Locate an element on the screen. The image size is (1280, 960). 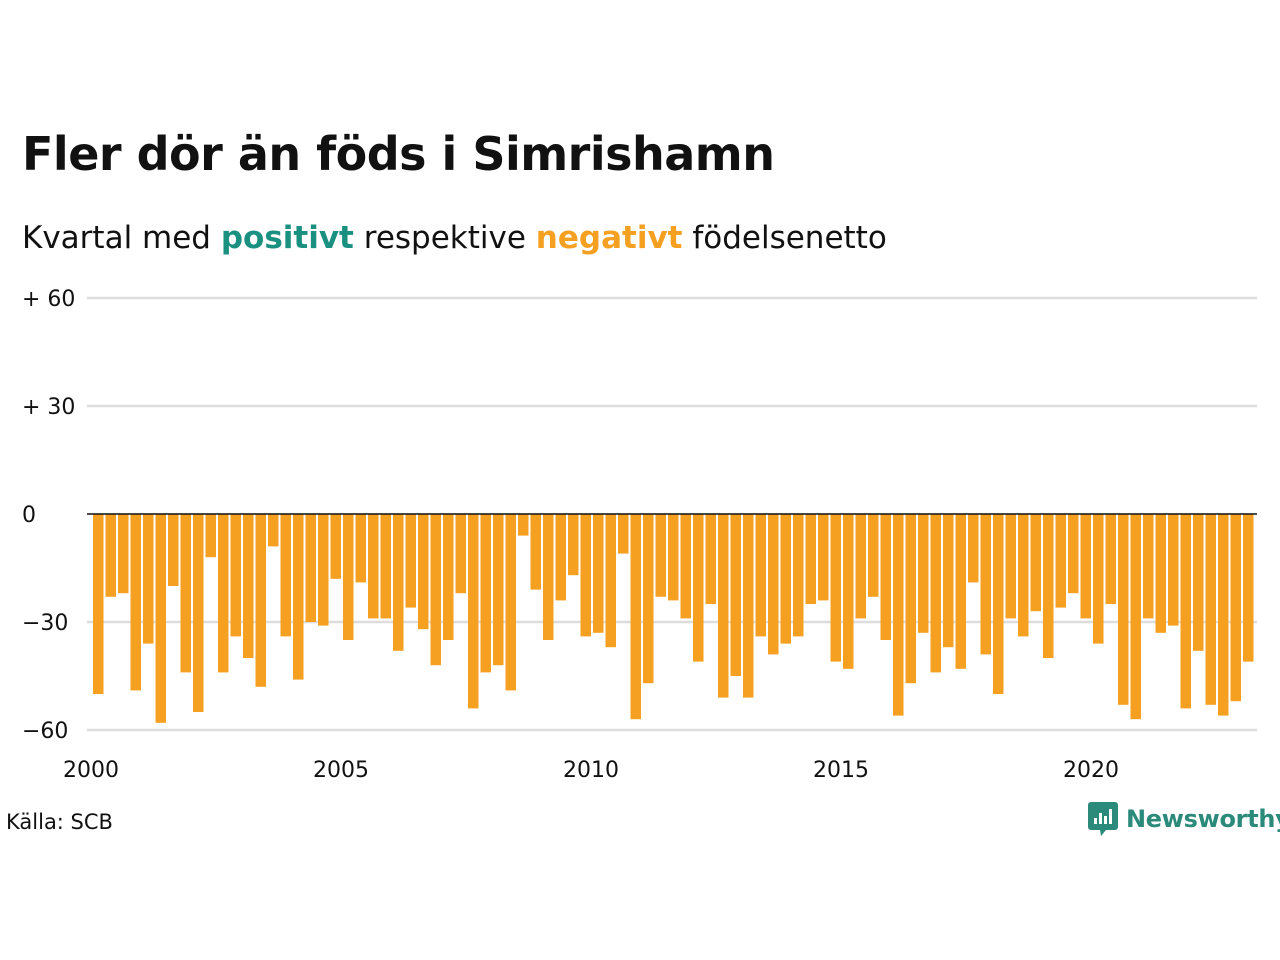
y-tick-label: + 30 is located at coordinates (48, 407).